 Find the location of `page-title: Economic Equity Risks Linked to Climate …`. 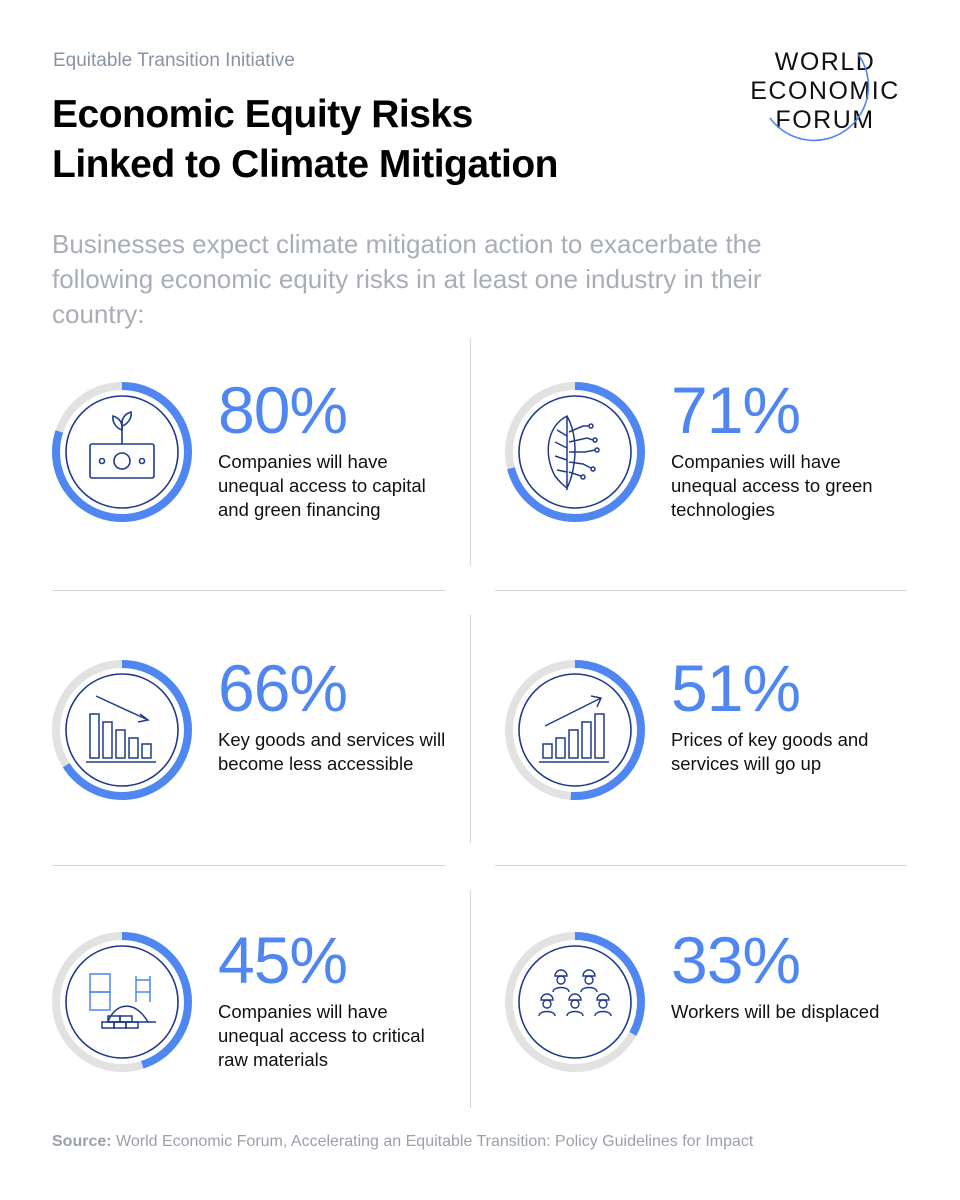

page-title: Economic Equity Risks Linked to Climate … is located at coordinates (305, 140).